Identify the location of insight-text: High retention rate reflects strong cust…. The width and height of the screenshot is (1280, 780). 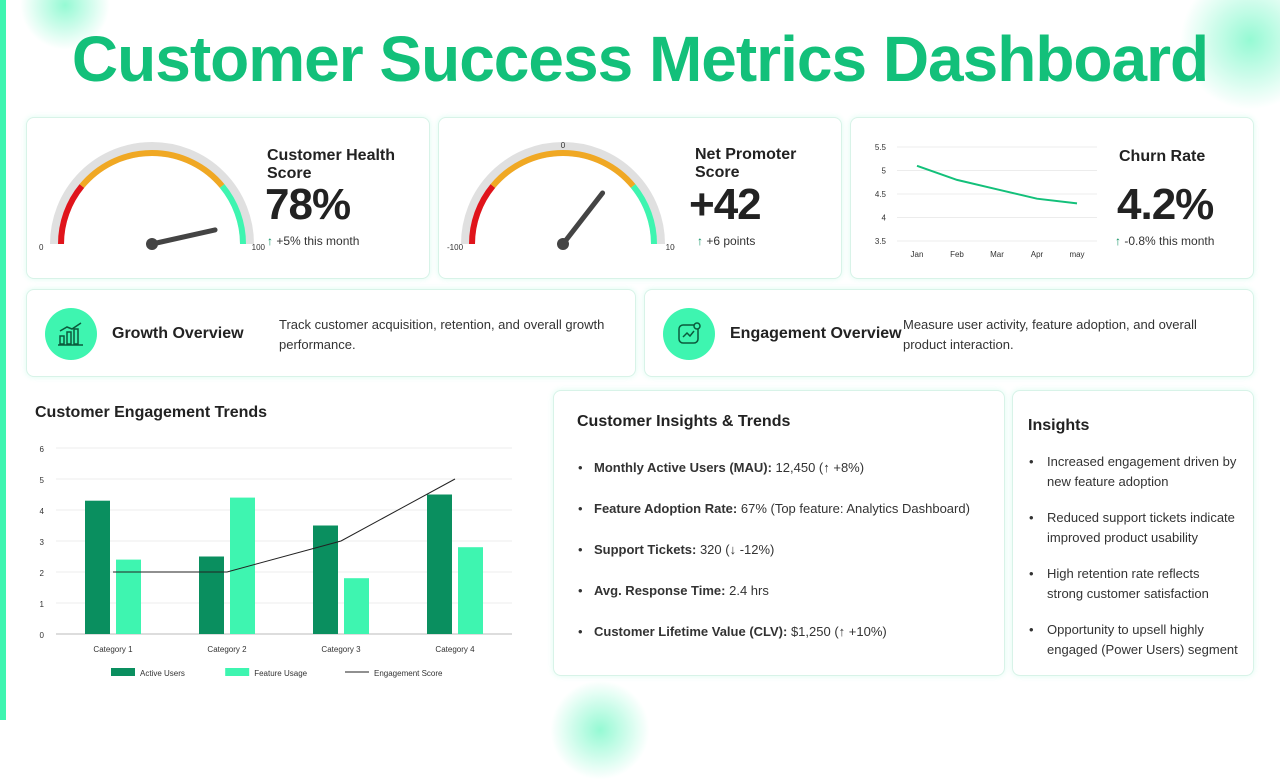
(1128, 583).